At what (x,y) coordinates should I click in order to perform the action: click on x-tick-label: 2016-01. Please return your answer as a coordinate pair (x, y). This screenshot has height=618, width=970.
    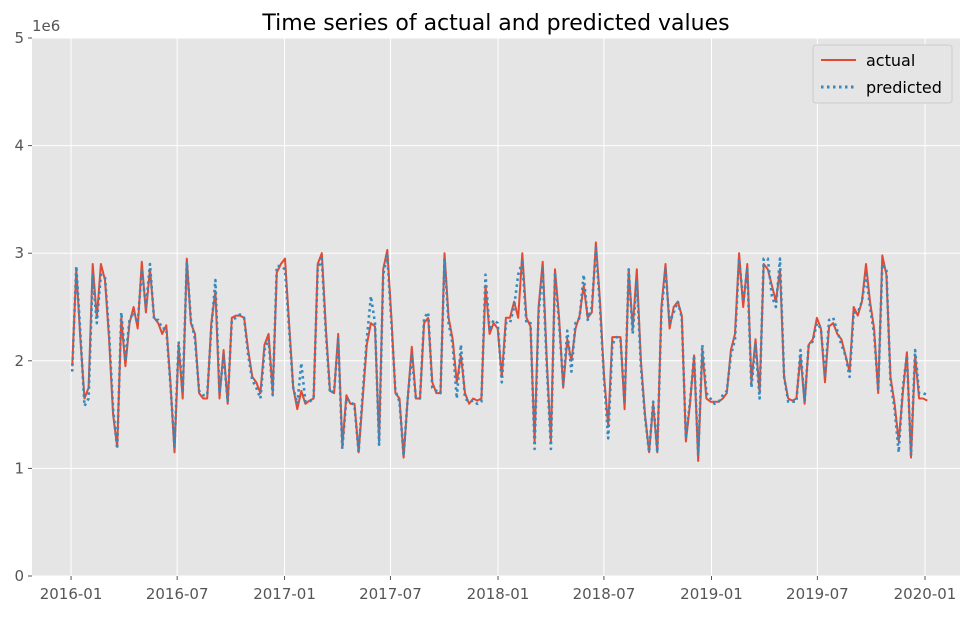
    Looking at the image, I should click on (71, 594).